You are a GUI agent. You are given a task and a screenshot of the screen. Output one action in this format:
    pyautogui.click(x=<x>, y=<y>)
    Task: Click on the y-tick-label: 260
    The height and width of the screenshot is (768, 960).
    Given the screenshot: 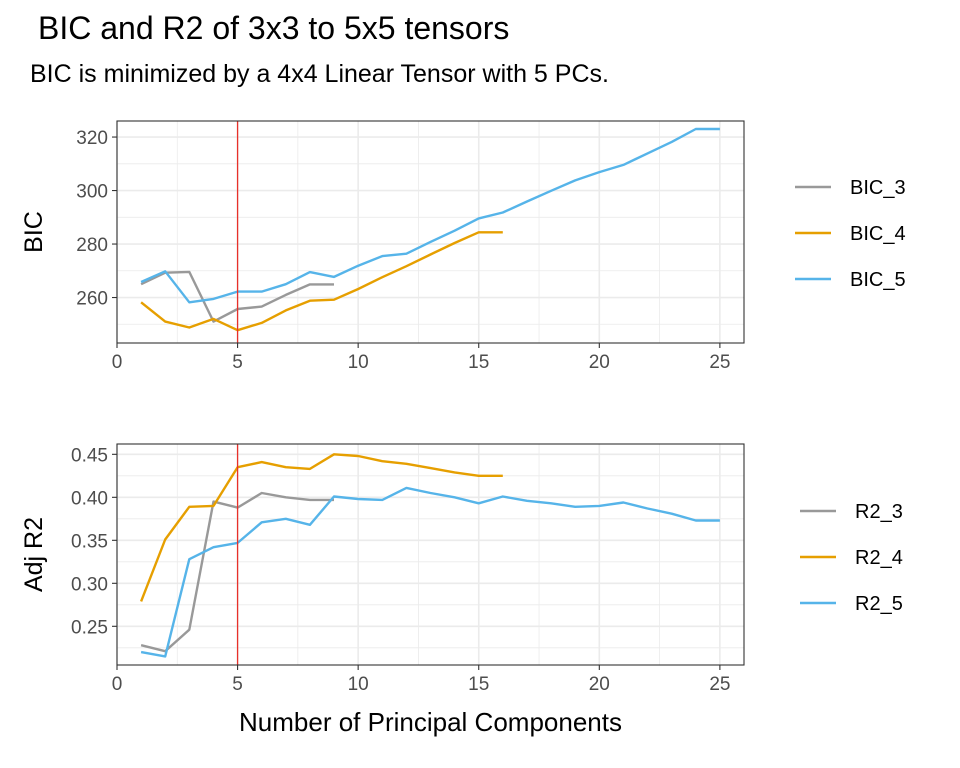 What is the action you would take?
    pyautogui.click(x=92, y=299)
    